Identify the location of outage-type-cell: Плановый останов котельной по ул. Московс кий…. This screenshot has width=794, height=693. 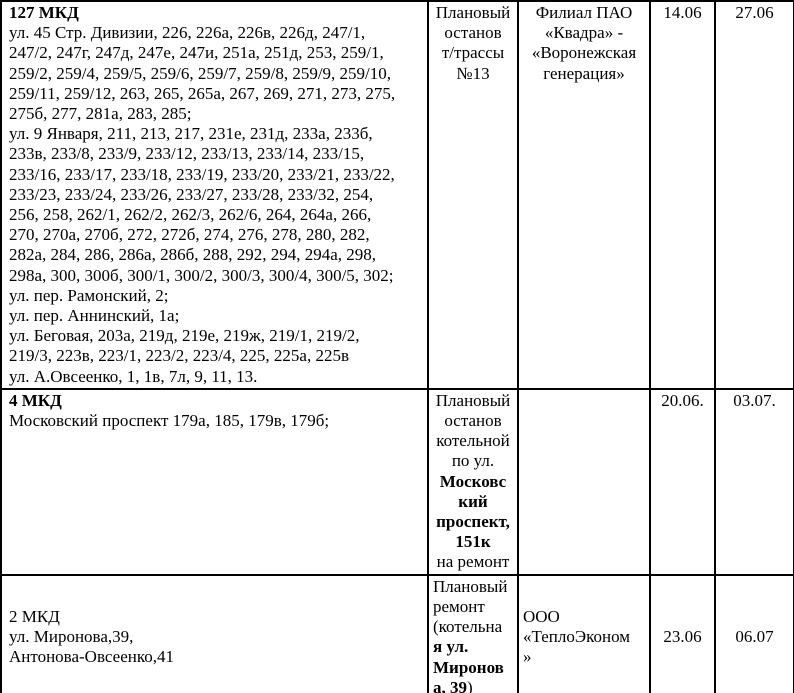
(473, 481).